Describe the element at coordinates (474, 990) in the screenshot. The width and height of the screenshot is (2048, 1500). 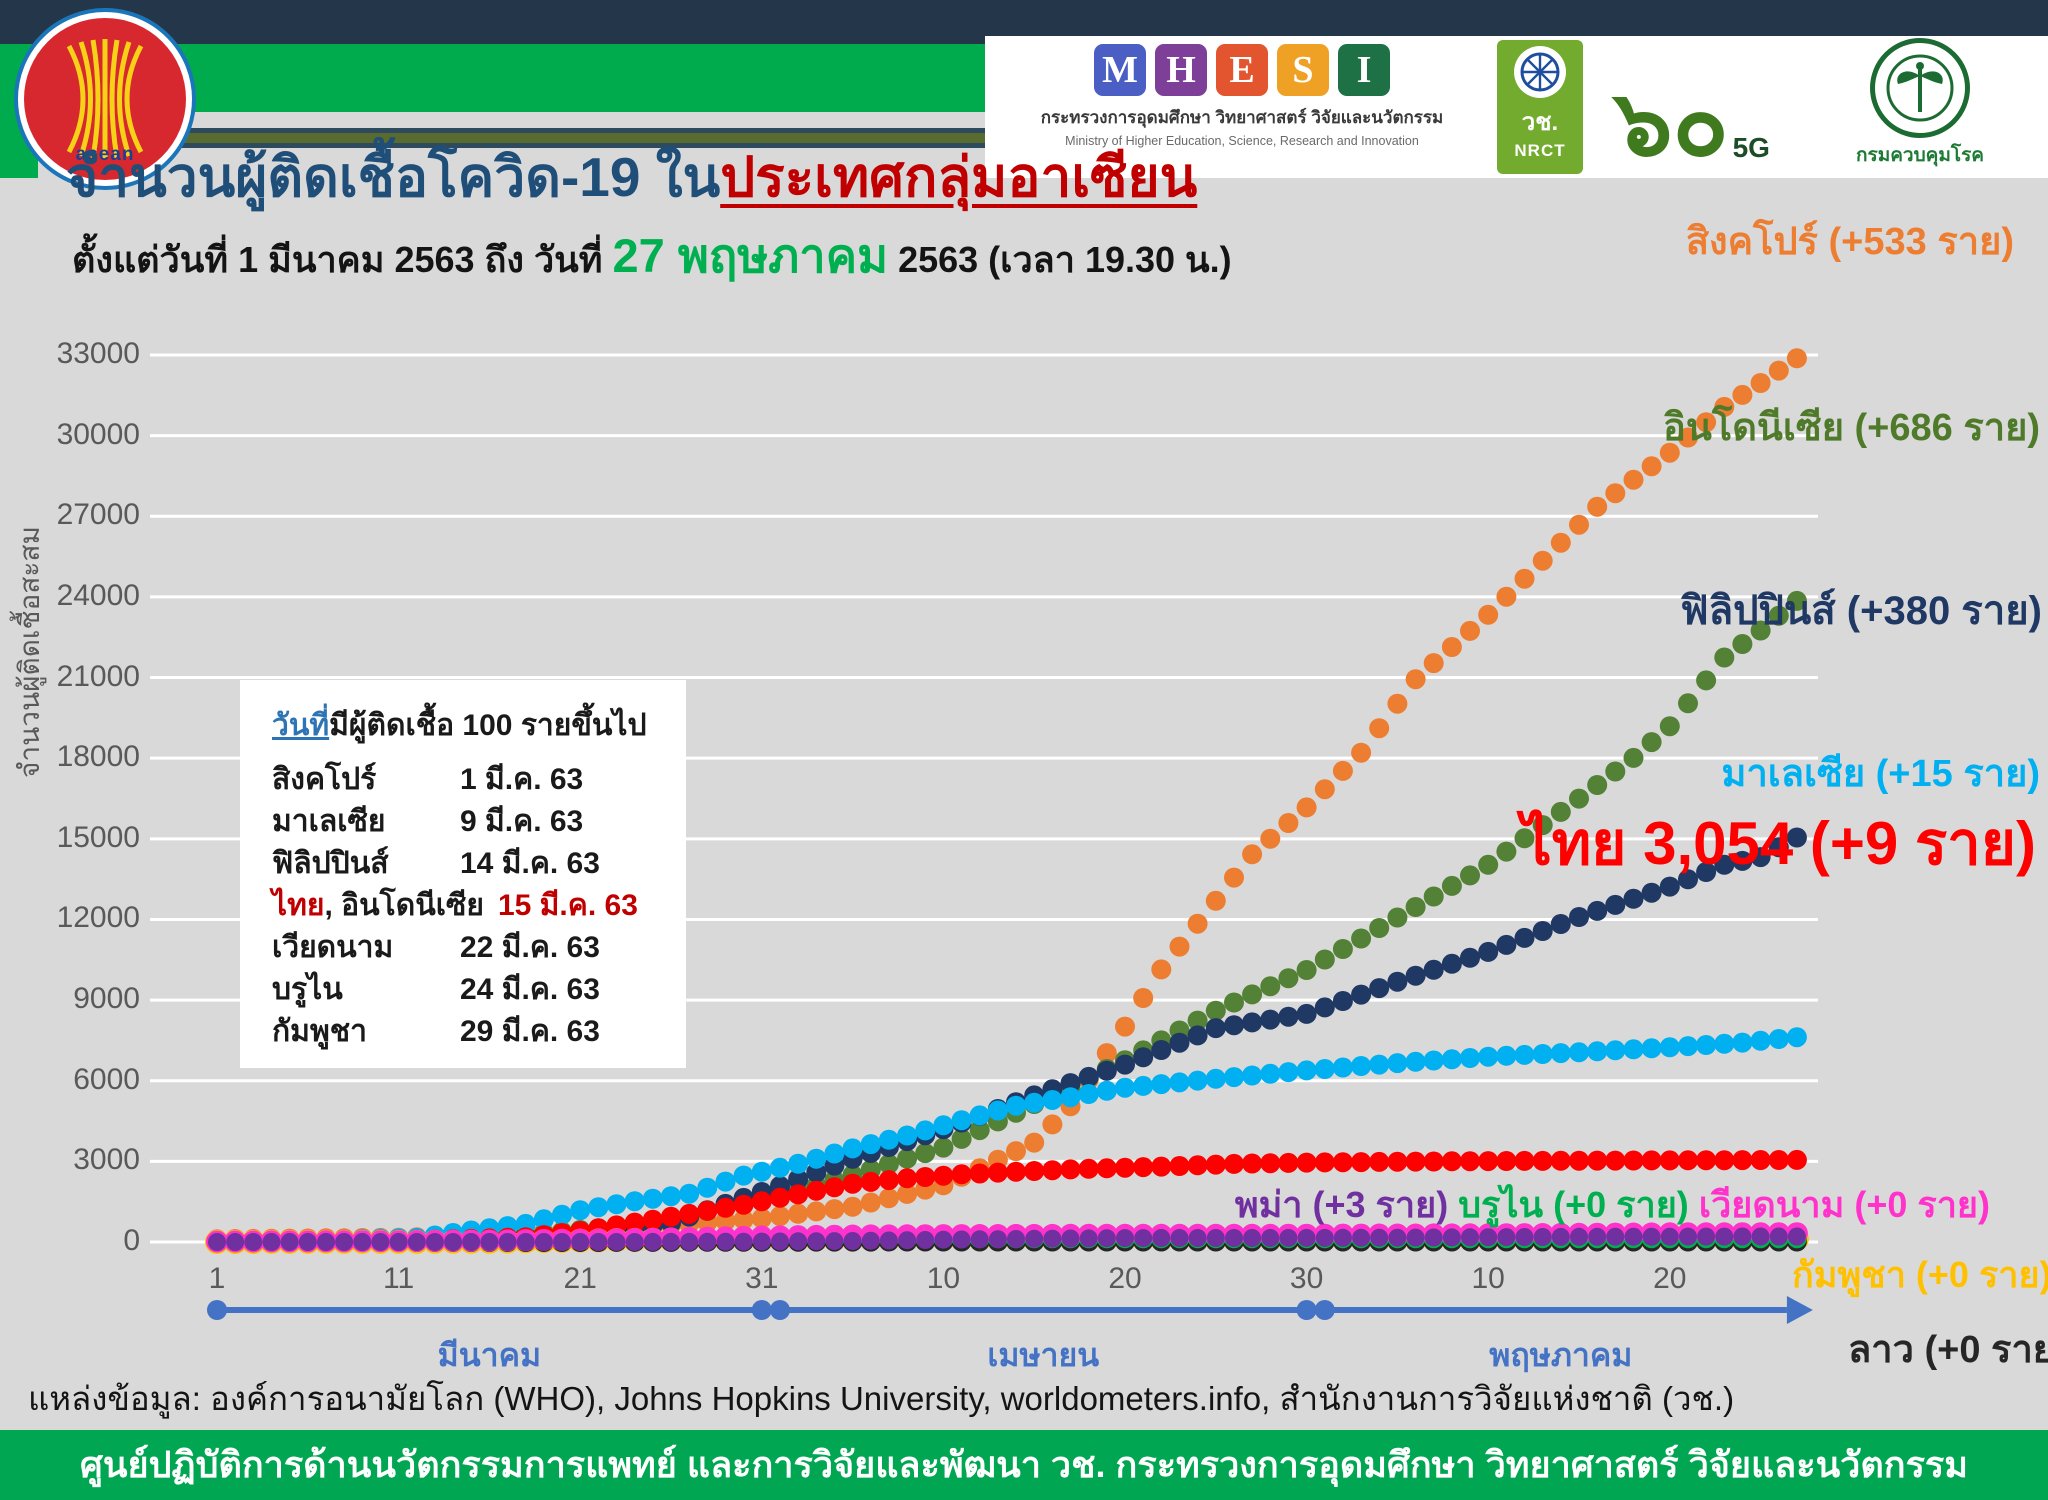
I see `legend-row-5: บรูไน 24 มี.ค. 63` at that location.